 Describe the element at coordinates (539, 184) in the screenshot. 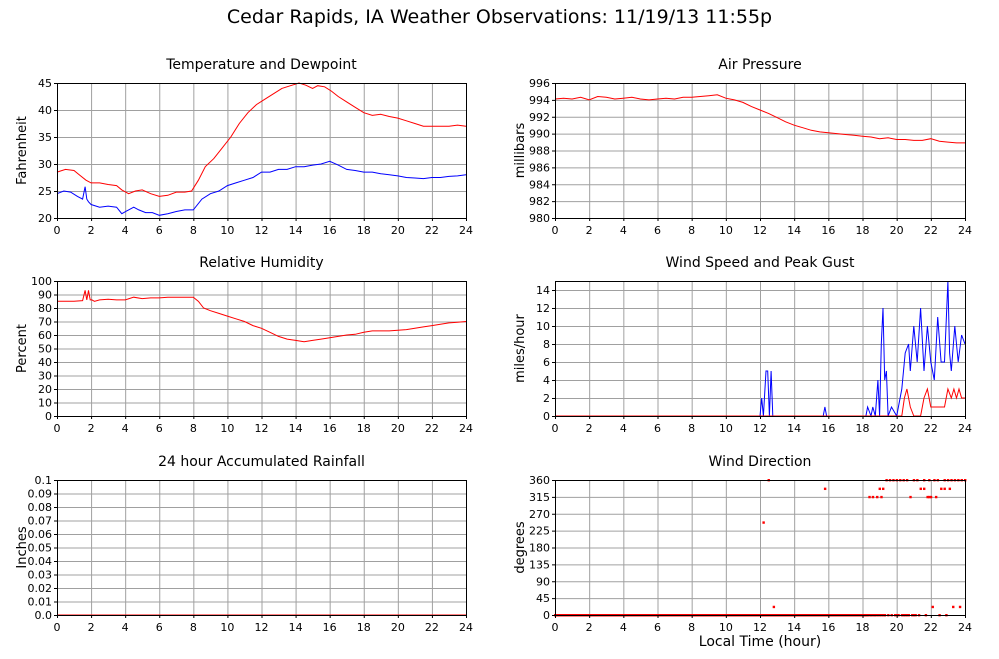

I see `y-tick-label: 984` at that location.